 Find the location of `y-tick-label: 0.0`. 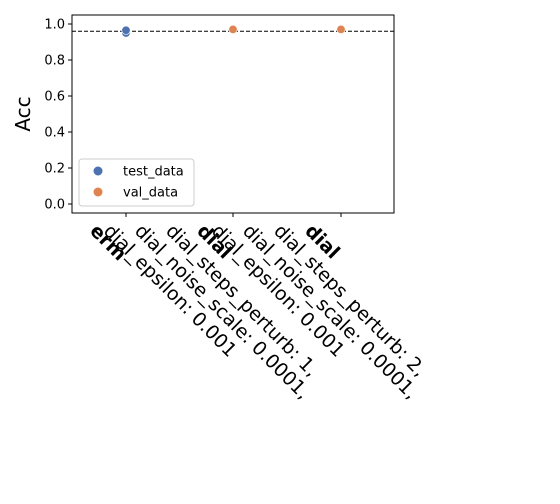

y-tick-label: 0.0 is located at coordinates (54, 205).